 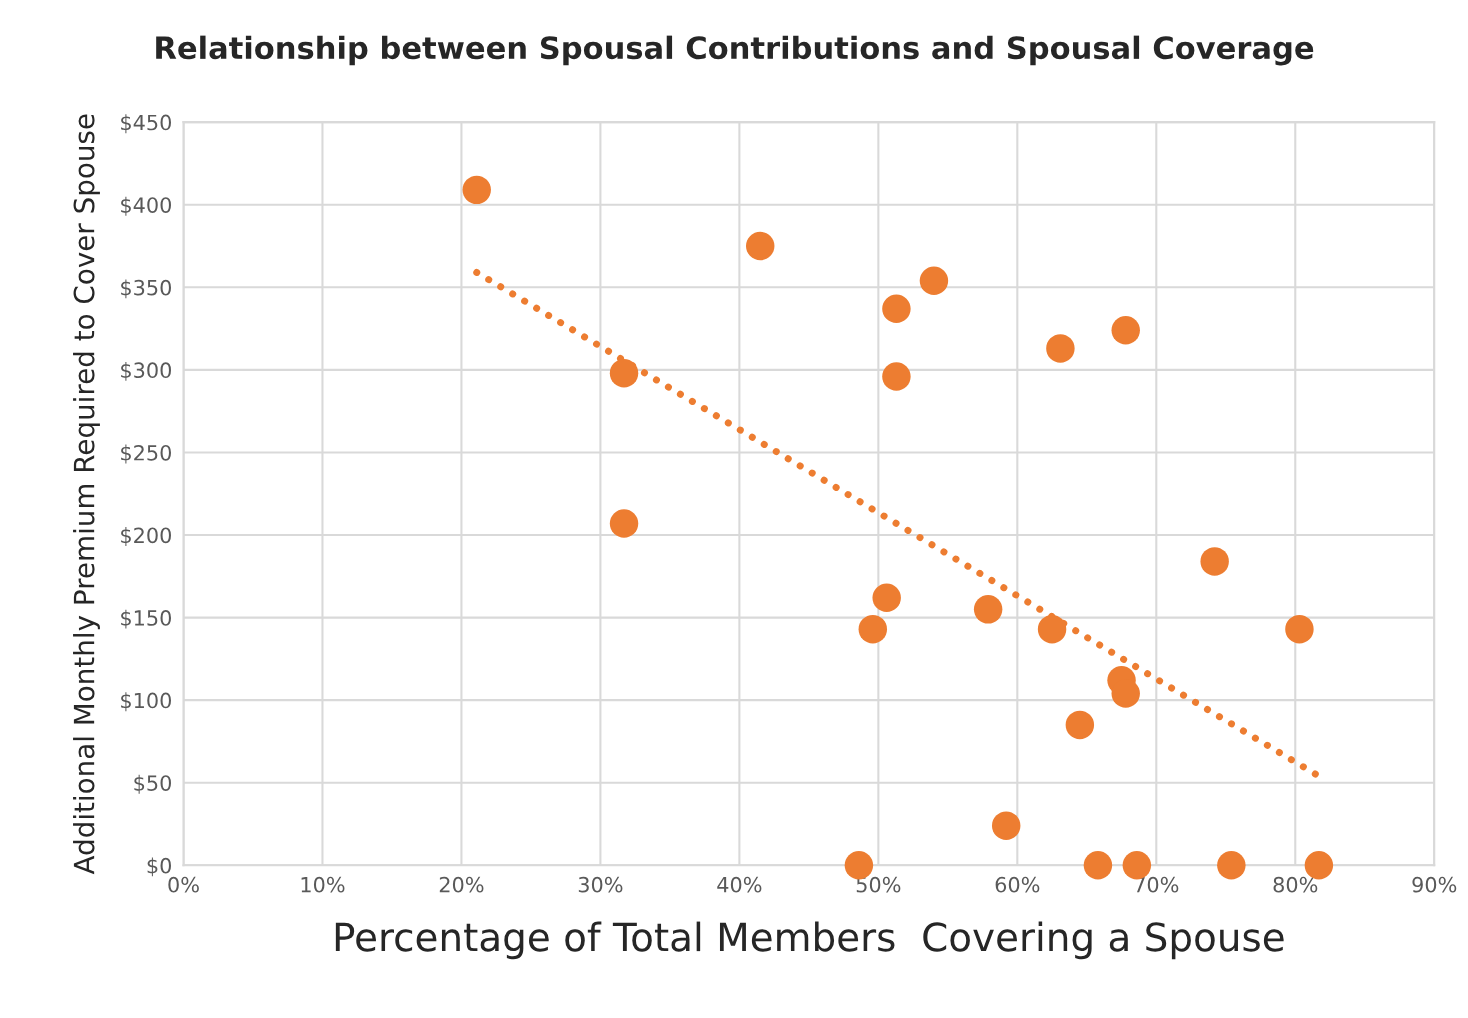 I want to click on y-tick-label: $150, so click(x=146, y=619).